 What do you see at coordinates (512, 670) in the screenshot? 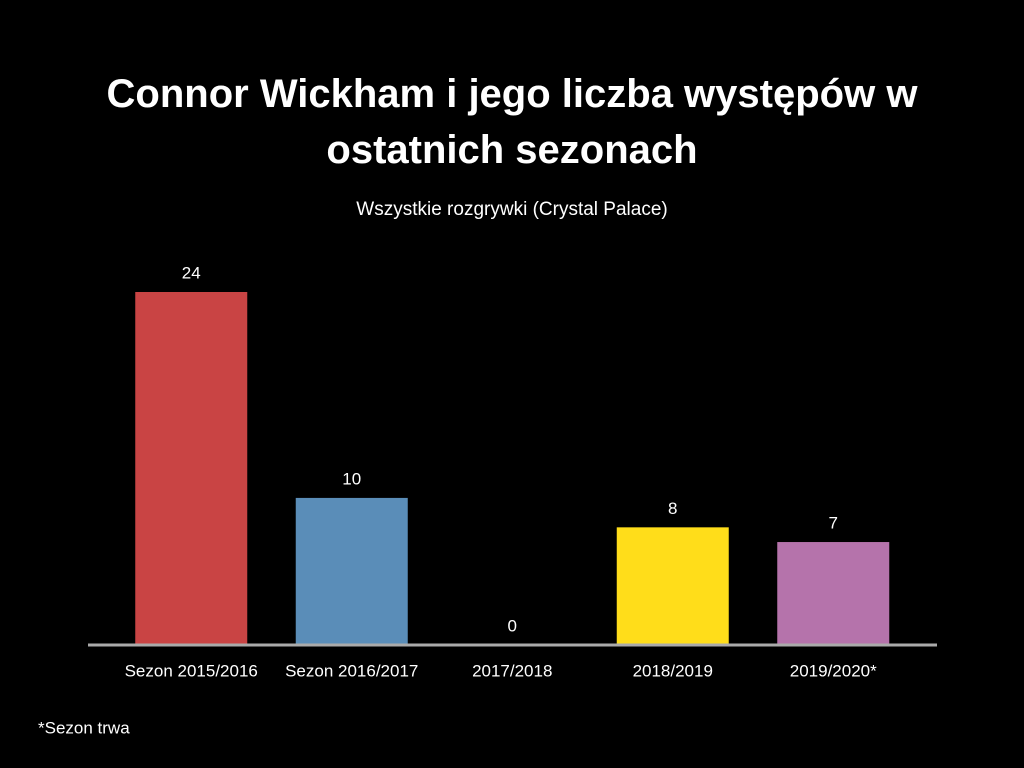
I see `x-tick-label: 2017/2018` at bounding box center [512, 670].